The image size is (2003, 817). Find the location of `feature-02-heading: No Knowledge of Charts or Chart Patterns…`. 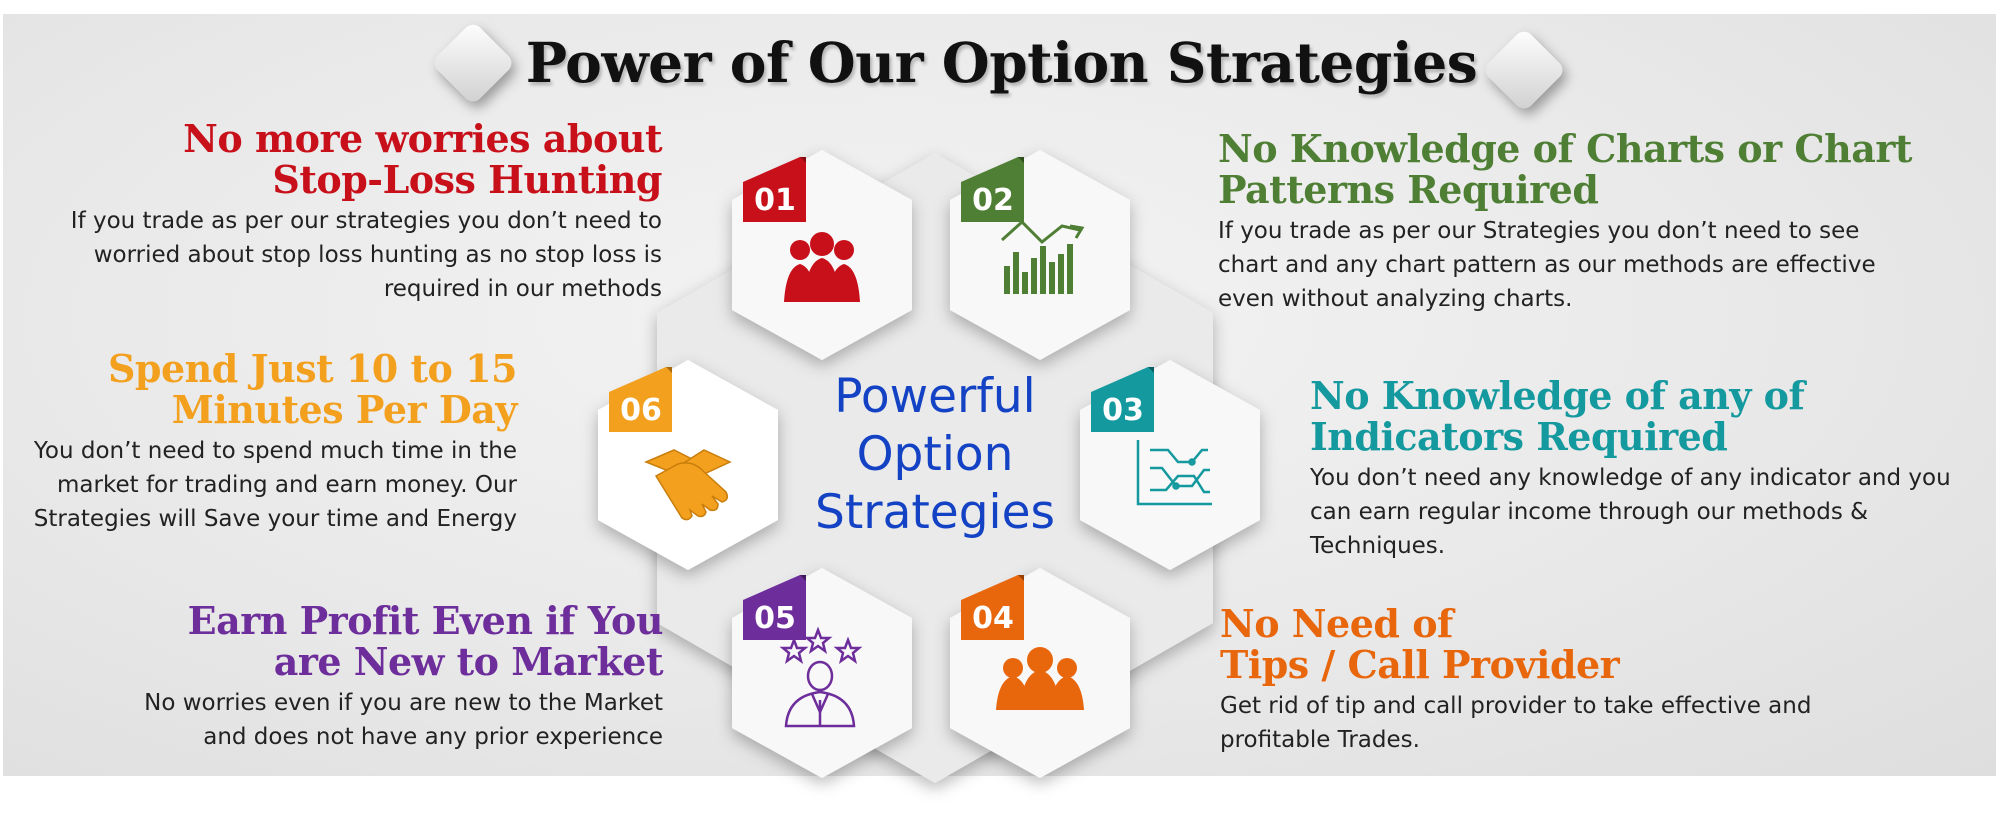

feature-02-heading: No Knowledge of Charts or Chart Patterns… is located at coordinates (1588, 169).